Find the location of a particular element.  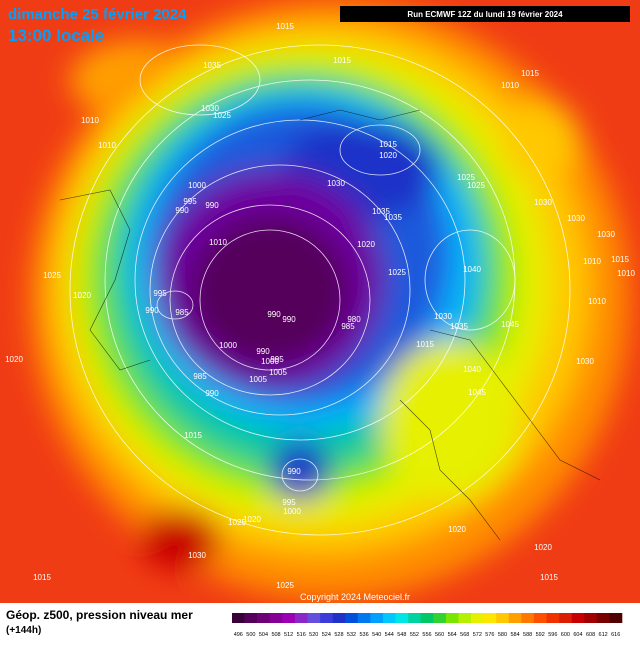

run-info: Run ECMWF 12Z du lundi 19 février 2024 is located at coordinates (485, 14).